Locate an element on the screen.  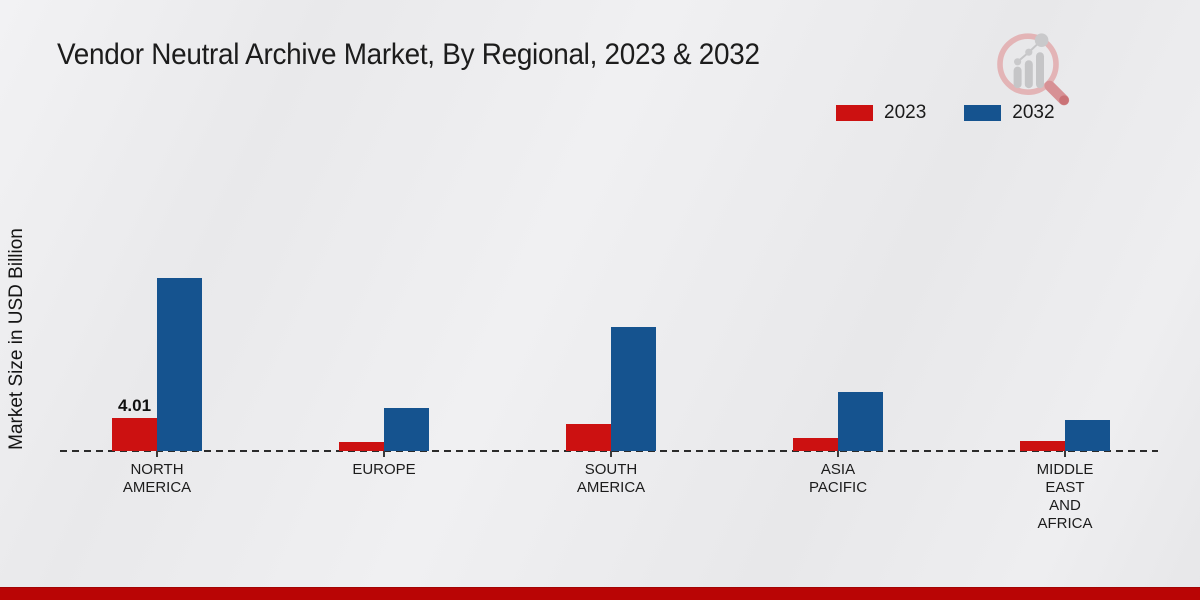
legend: 2023 2032 is located at coordinates (945, 113).